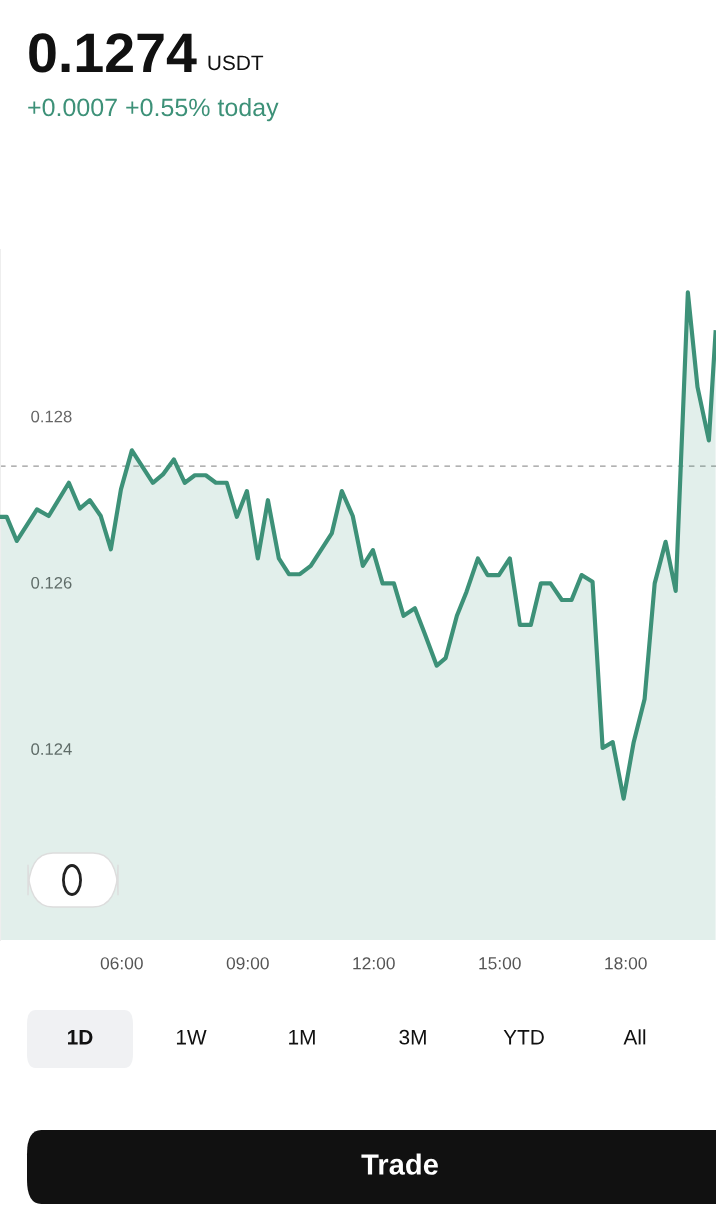 Image resolution: width=716 pixels, height=1208 pixels. I want to click on x-tick-label: 12:00, so click(374, 963).